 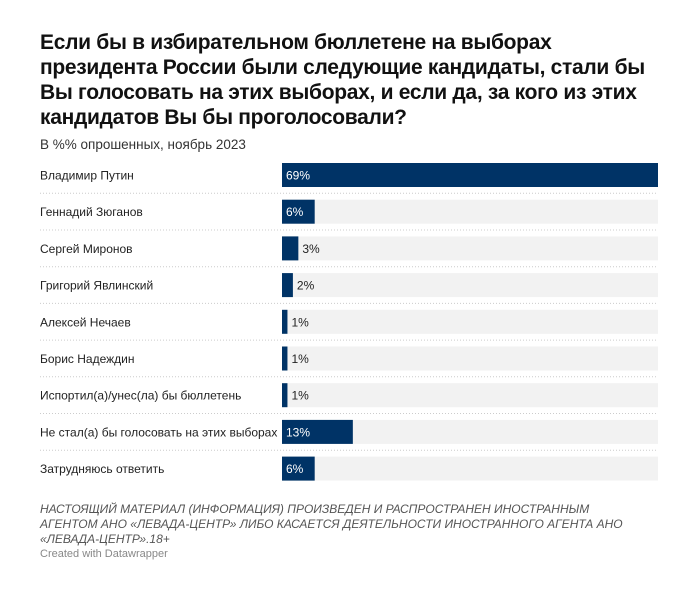 What do you see at coordinates (85, 322) in the screenshot?
I see `category-label: Алексей Нечаев` at bounding box center [85, 322].